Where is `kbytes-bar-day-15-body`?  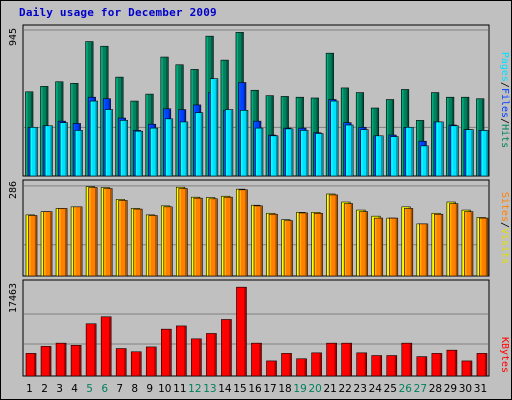
kbytes-bar-day-15-body is located at coordinates (241, 331).